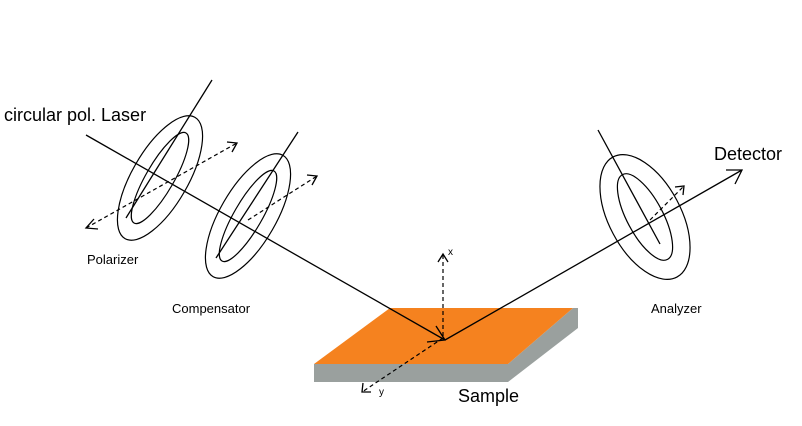  What do you see at coordinates (312, 180) in the screenshot?
I see `compensator-fast-axis-arrowhead` at bounding box center [312, 180].